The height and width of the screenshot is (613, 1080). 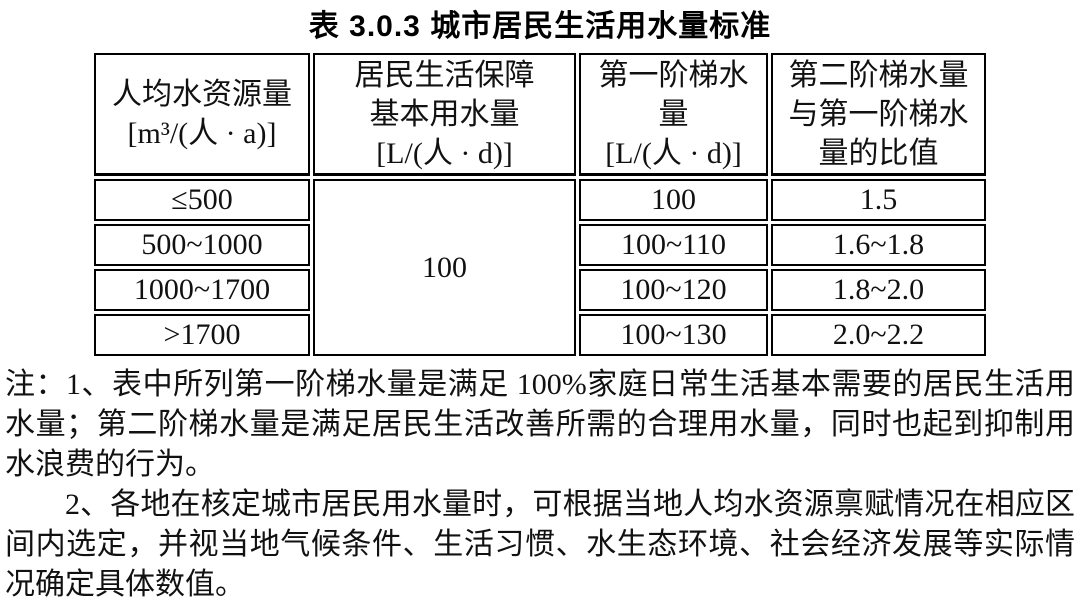 I want to click on cell-resource-3: 1000~1700, so click(x=202, y=290).